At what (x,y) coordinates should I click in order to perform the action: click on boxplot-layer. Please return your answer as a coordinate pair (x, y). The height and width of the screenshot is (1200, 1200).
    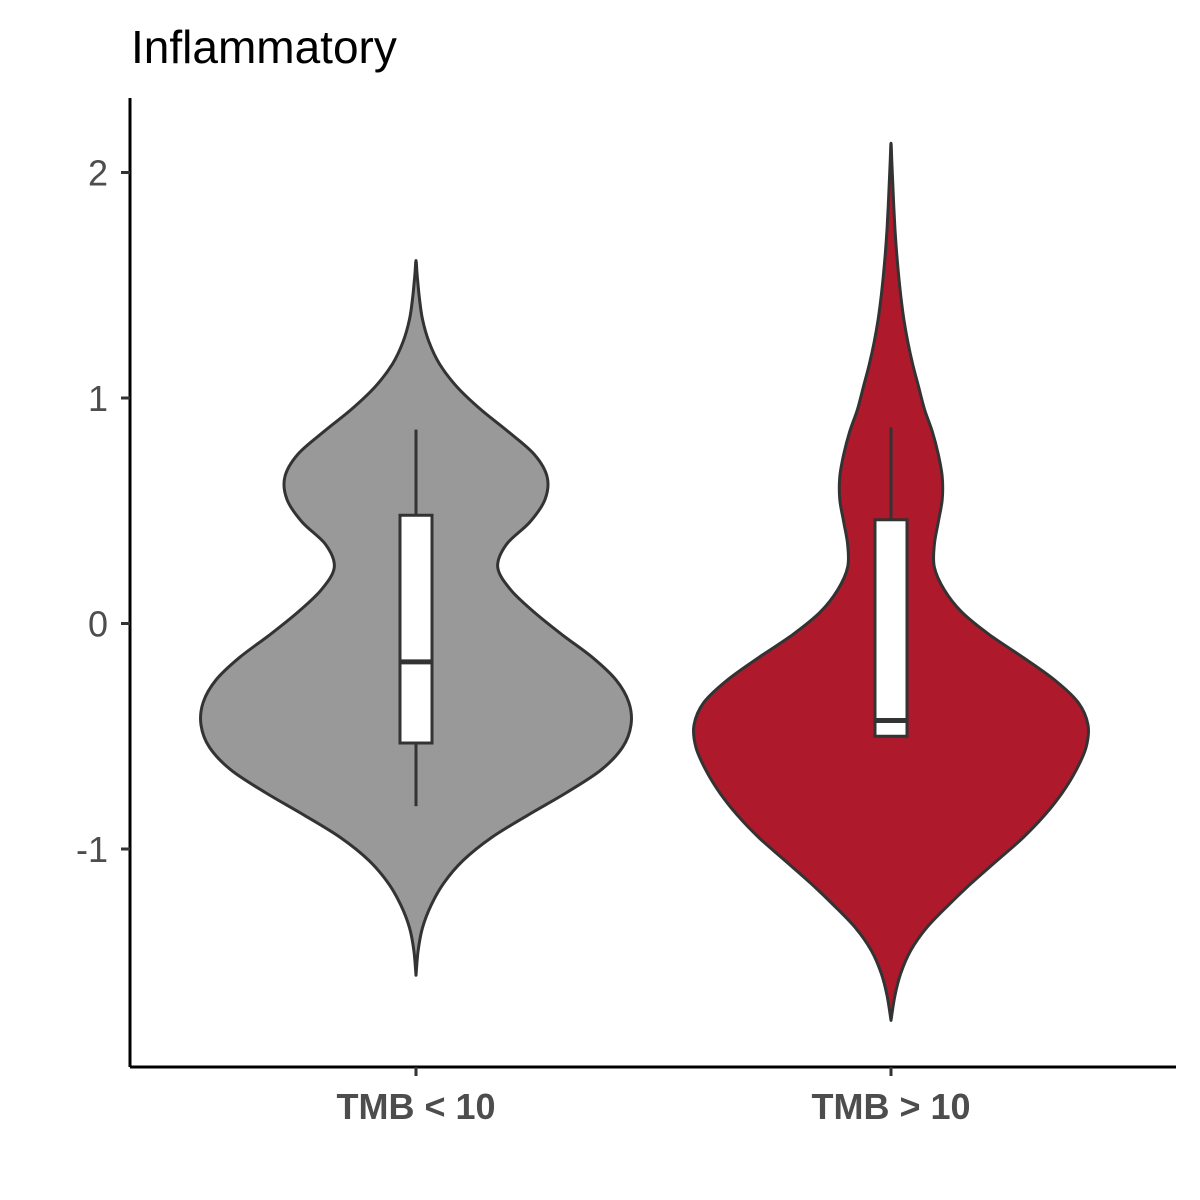
    Looking at the image, I should click on (653, 617).